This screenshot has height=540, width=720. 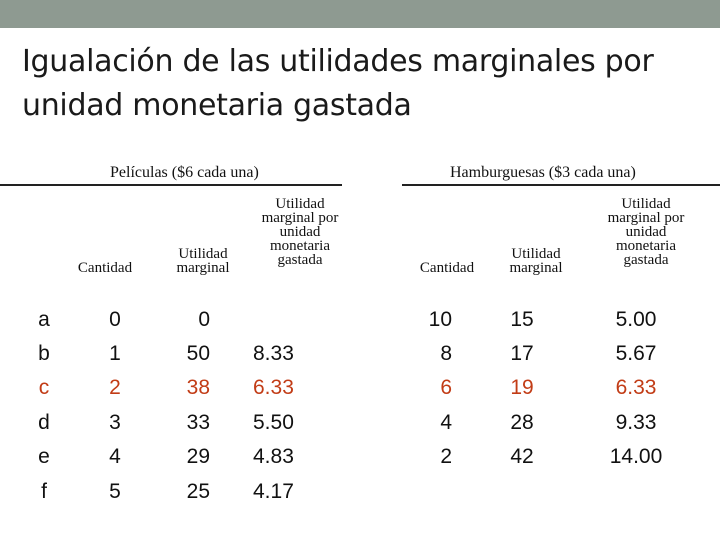 What do you see at coordinates (115, 422) in the screenshot?
I see `cell-peliculas-cantidad: 3` at bounding box center [115, 422].